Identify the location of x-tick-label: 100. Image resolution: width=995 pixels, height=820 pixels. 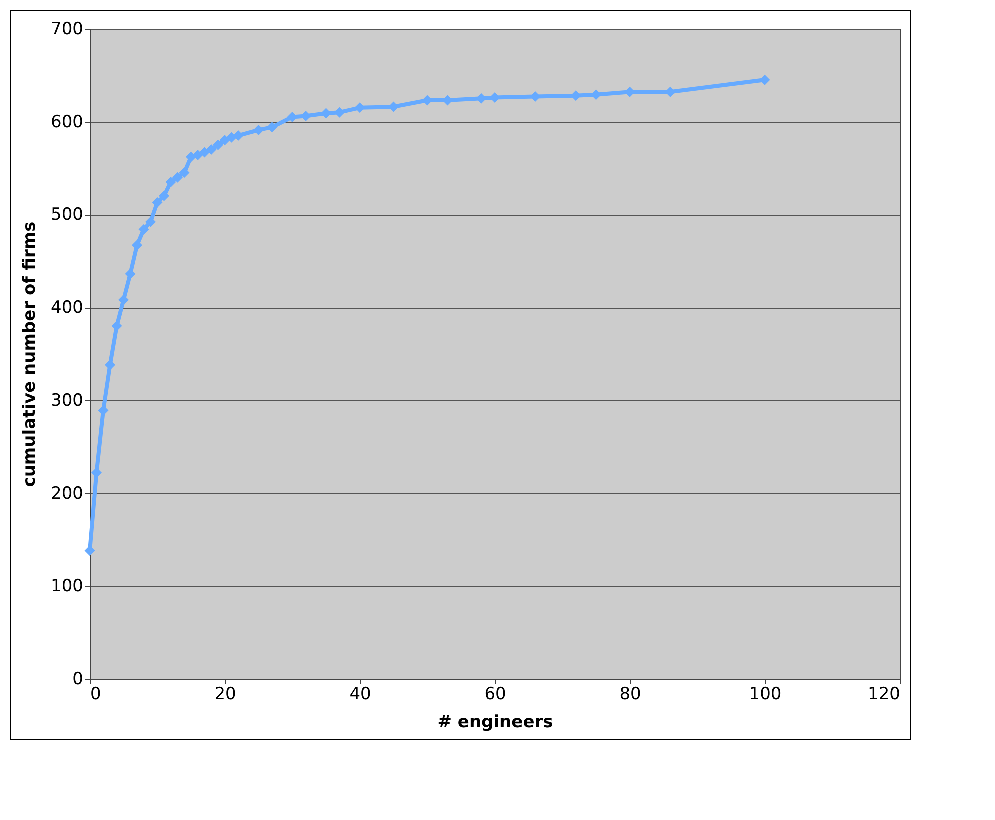
(765, 694).